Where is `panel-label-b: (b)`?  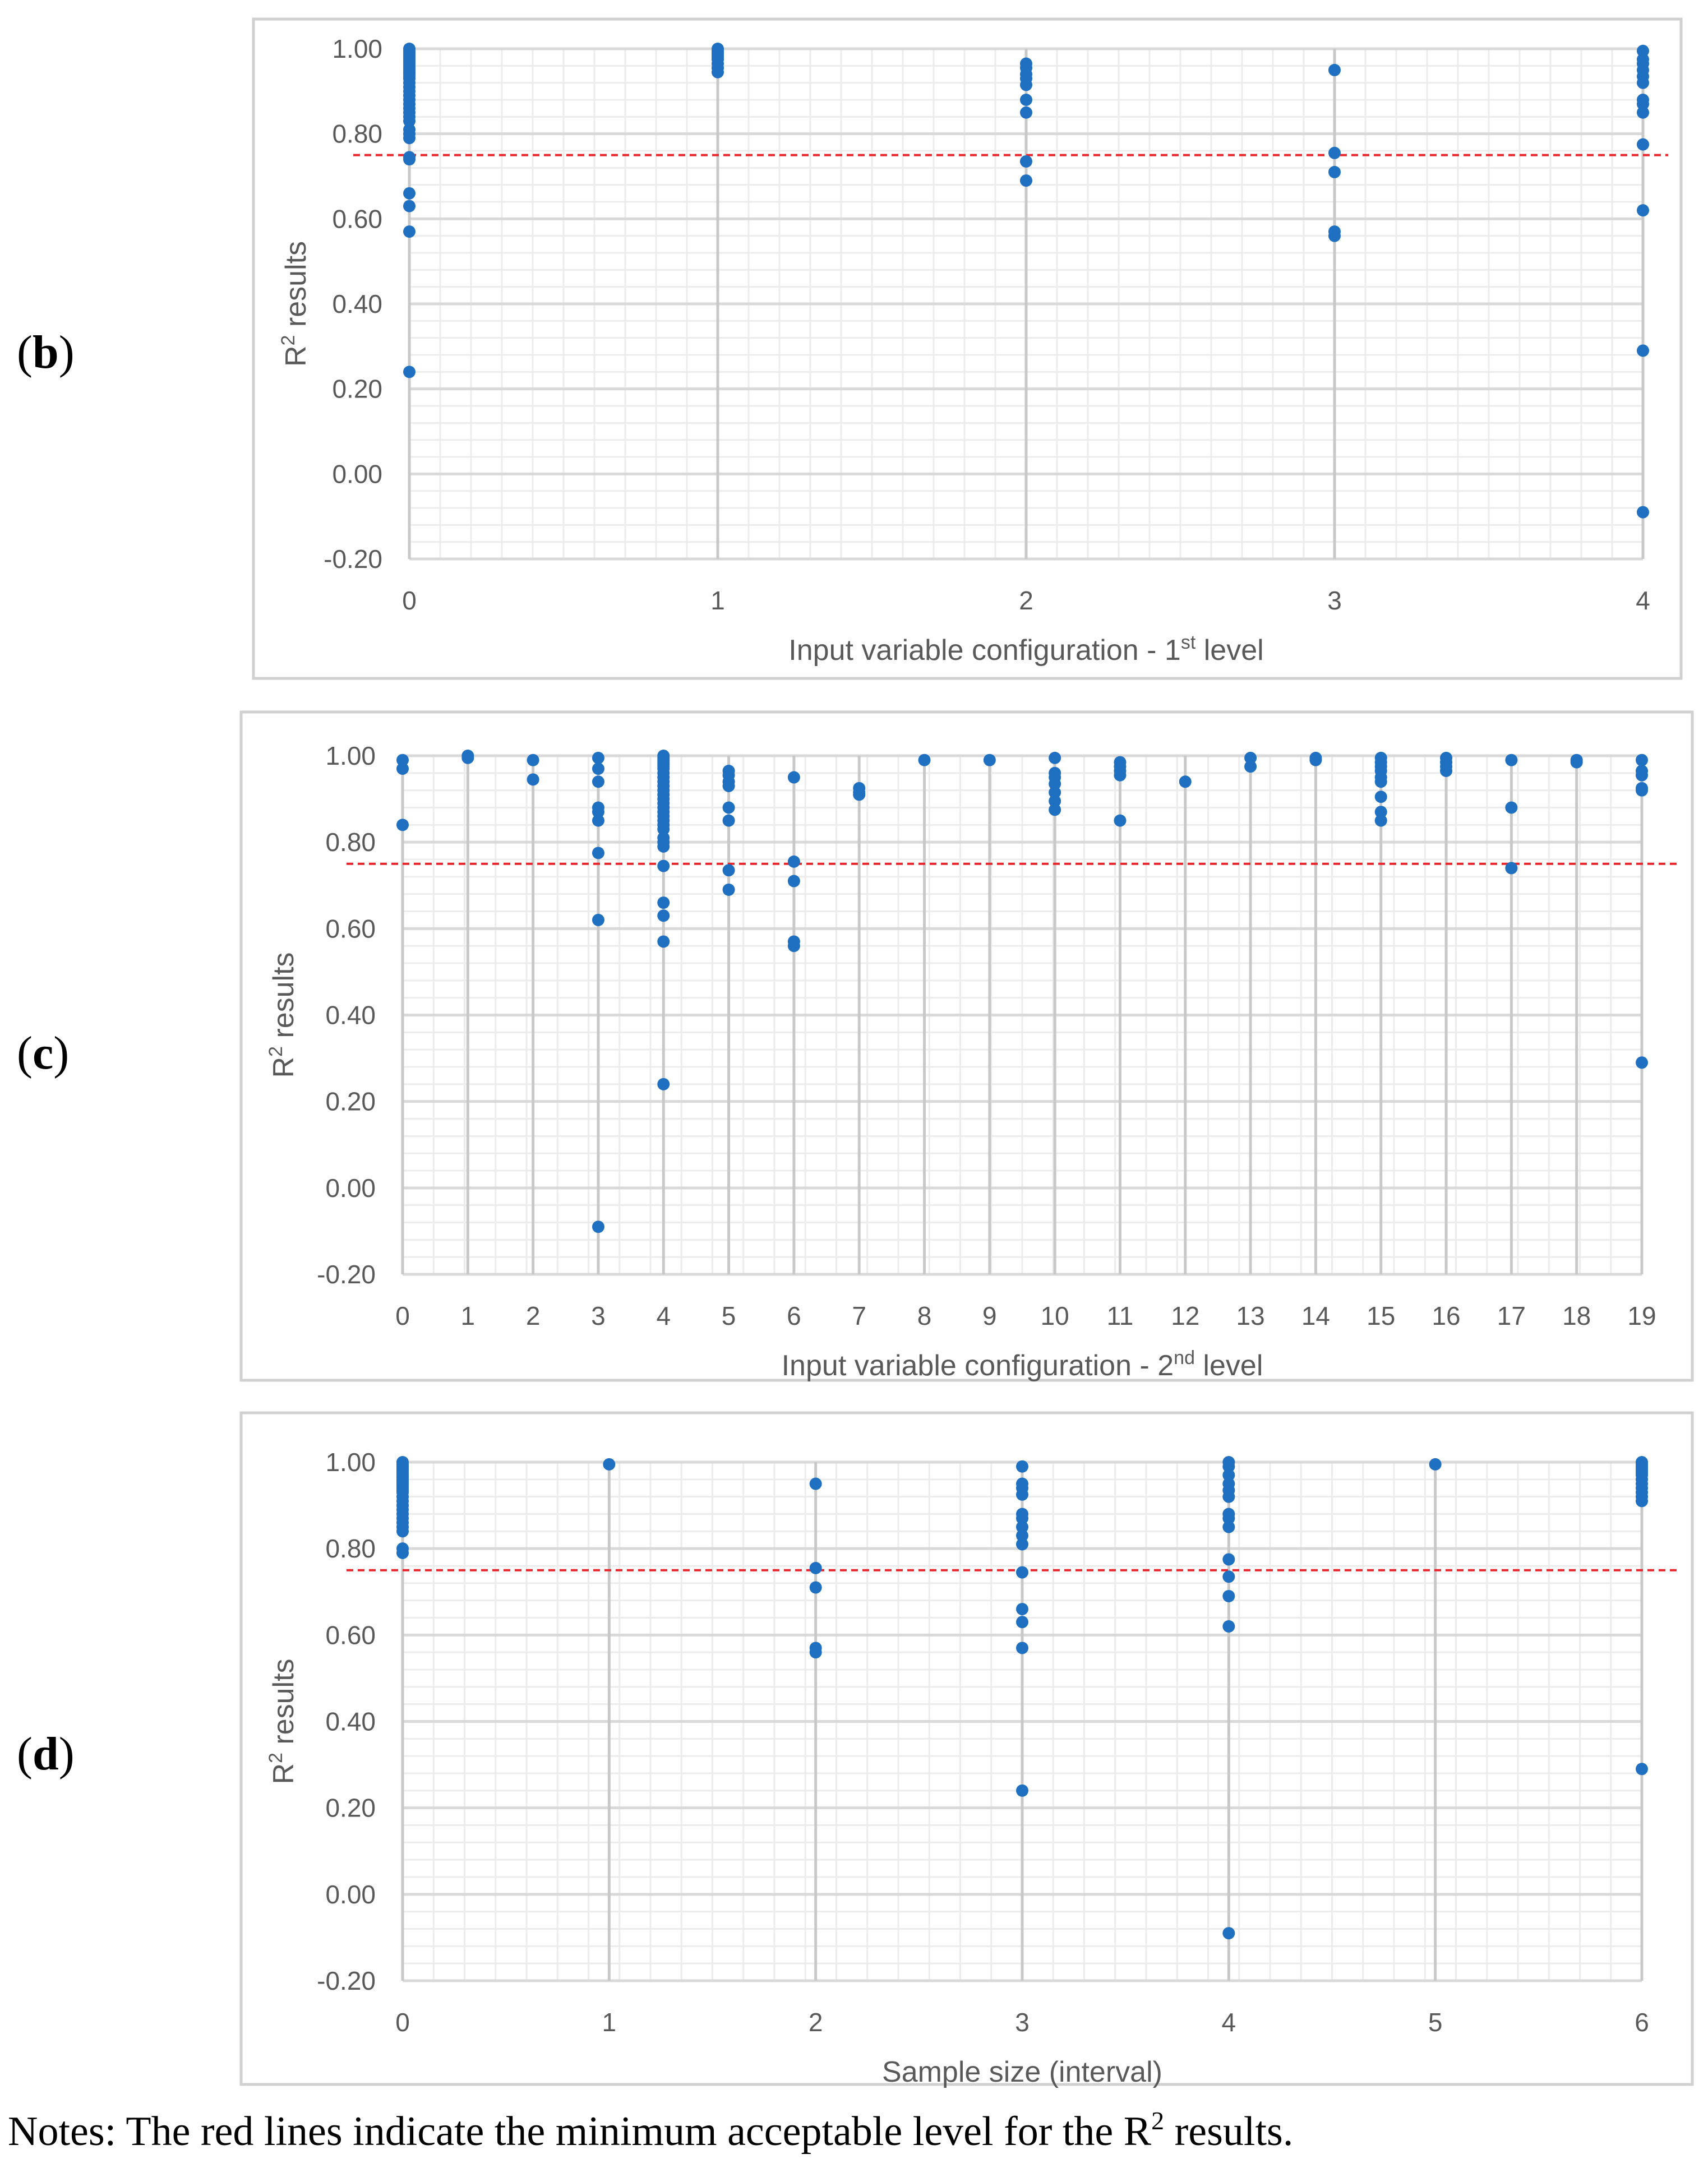
panel-label-b: (b) is located at coordinates (46, 352).